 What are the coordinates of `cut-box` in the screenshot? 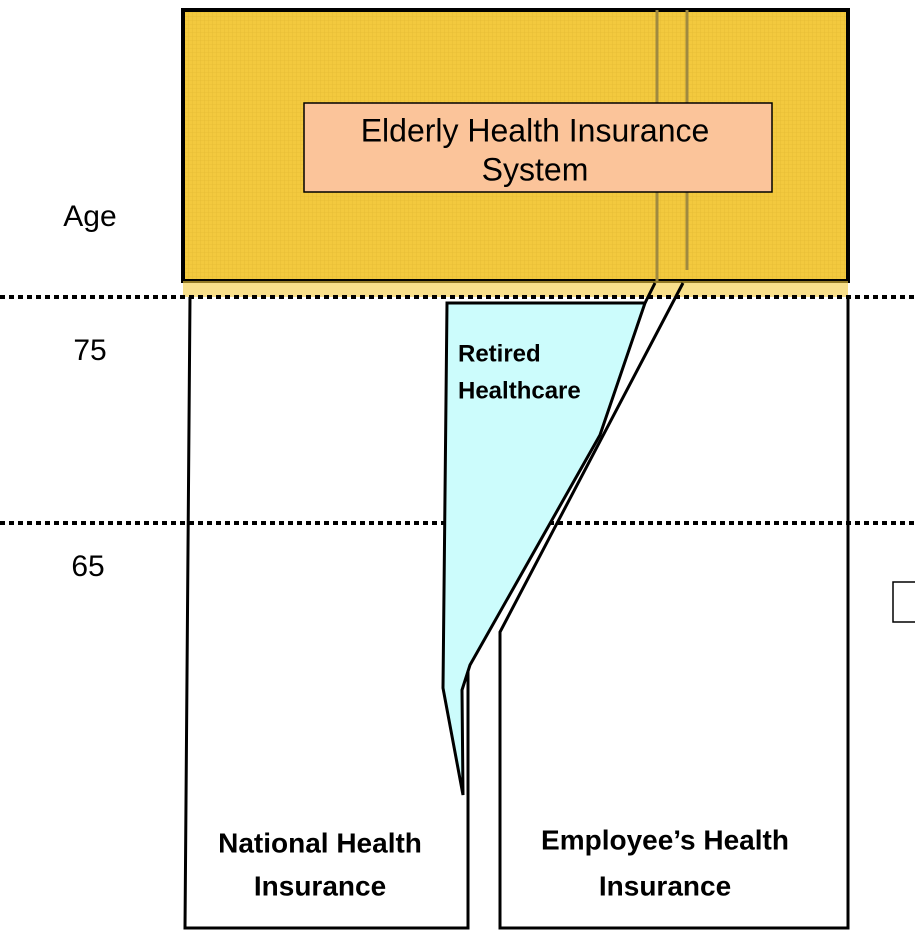 It's located at (903, 602).